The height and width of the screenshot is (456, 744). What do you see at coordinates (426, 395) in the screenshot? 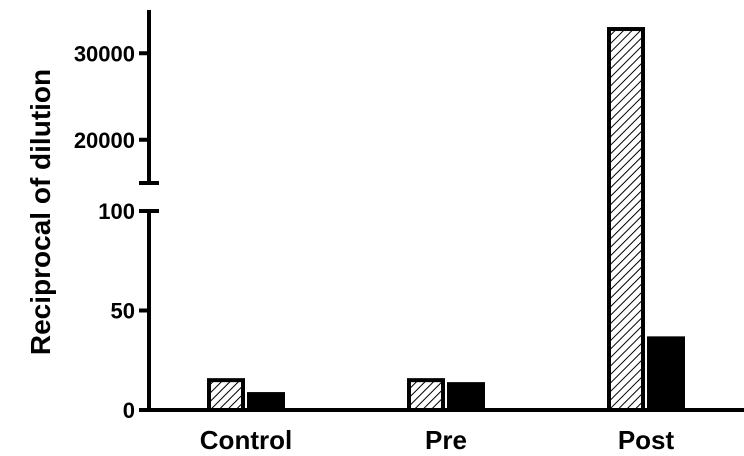
I see `hatched-bar-pre` at bounding box center [426, 395].